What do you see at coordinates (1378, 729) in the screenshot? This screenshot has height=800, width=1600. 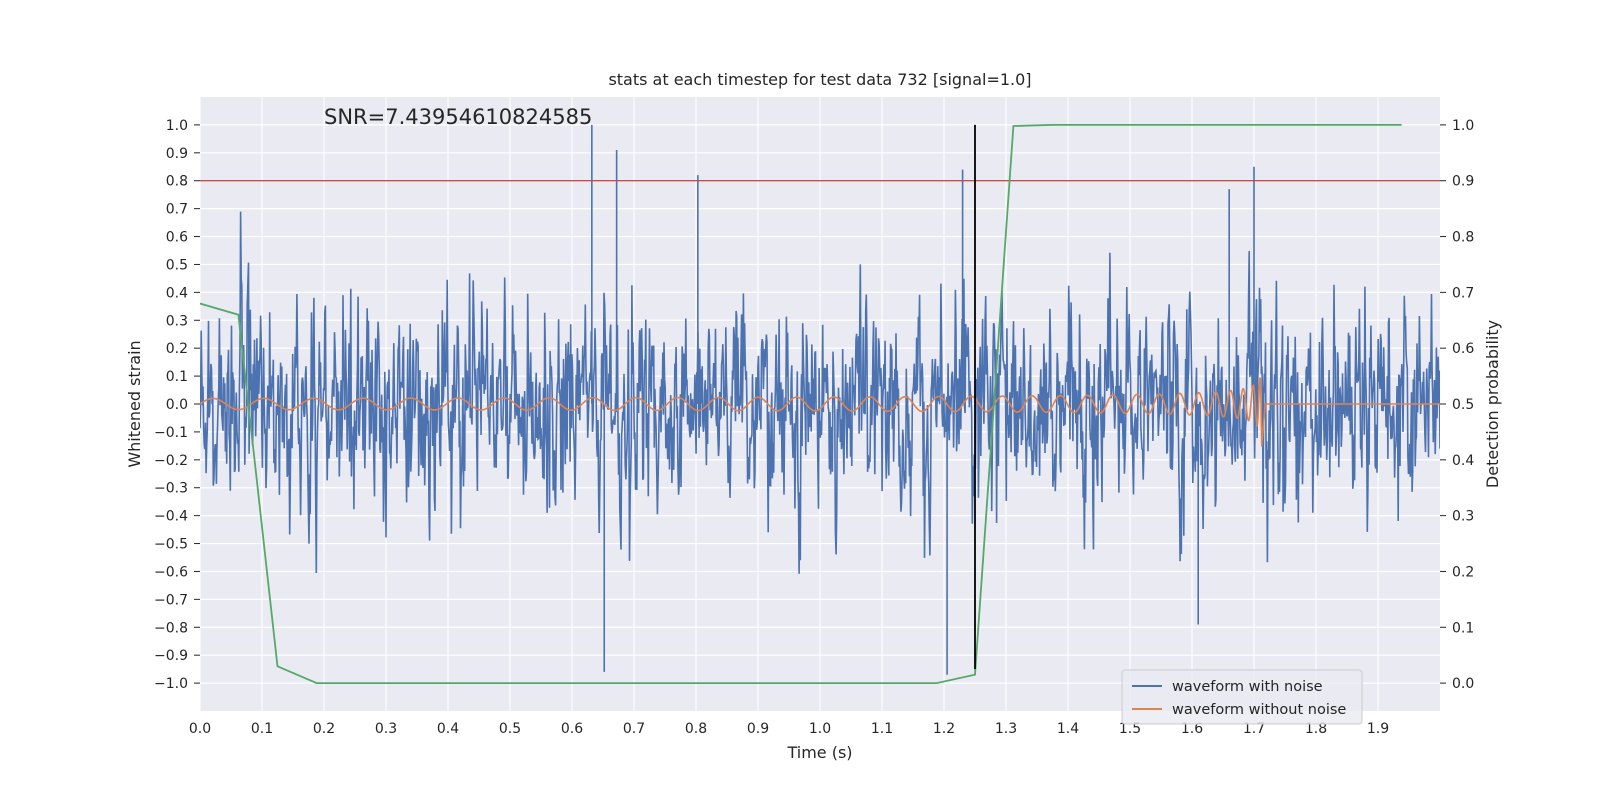 I see `x-tick-label: 1.9` at bounding box center [1378, 729].